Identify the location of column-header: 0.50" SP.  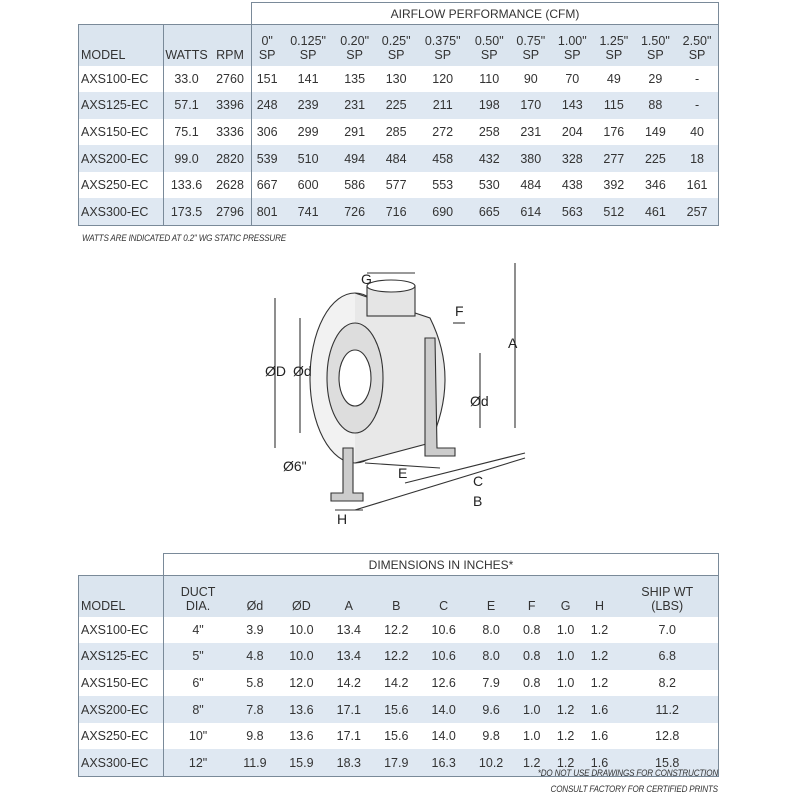
(489, 45).